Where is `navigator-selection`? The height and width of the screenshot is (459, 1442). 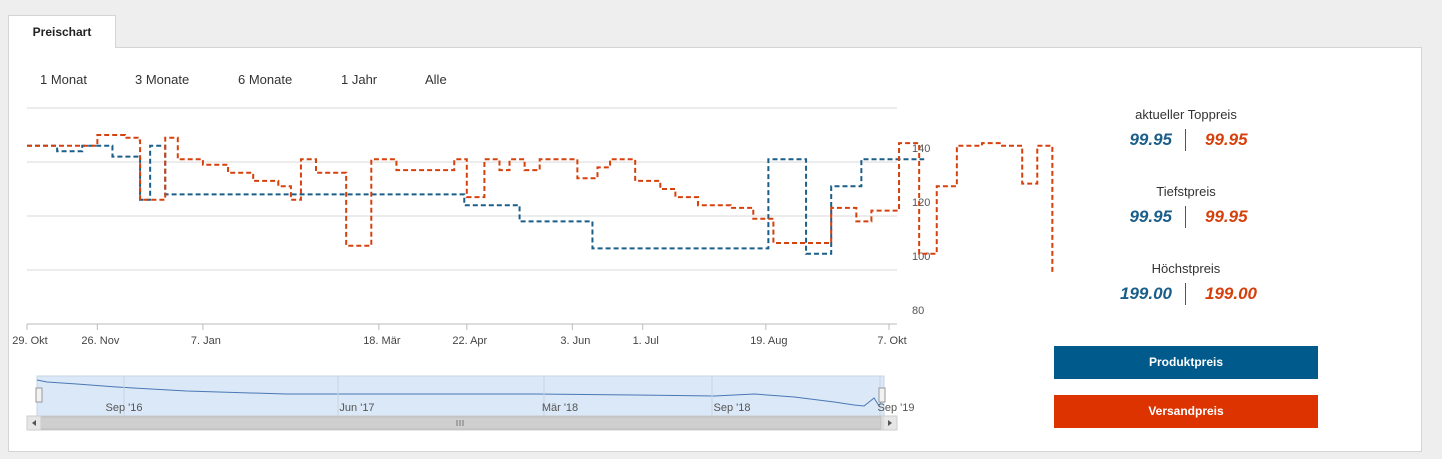
navigator-selection is located at coordinates (460, 396).